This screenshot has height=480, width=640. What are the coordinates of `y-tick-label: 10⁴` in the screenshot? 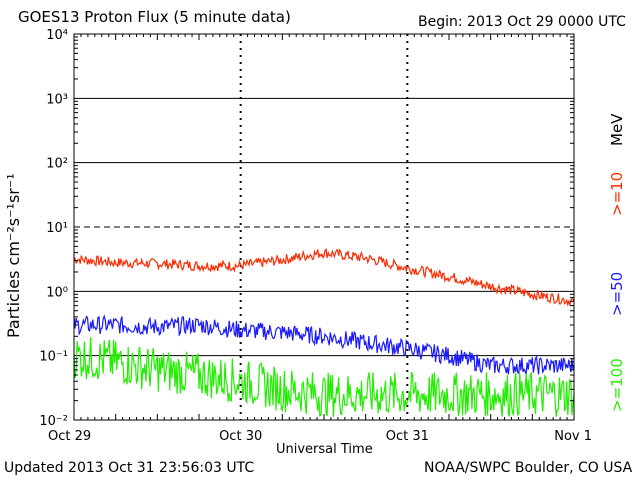 It's located at (57, 35).